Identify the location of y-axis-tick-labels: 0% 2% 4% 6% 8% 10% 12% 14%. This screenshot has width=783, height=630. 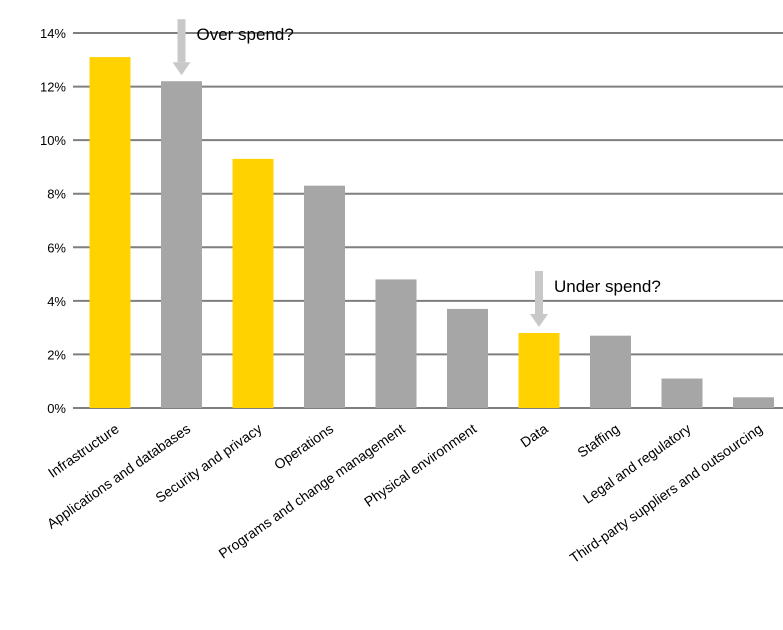
(53, 221).